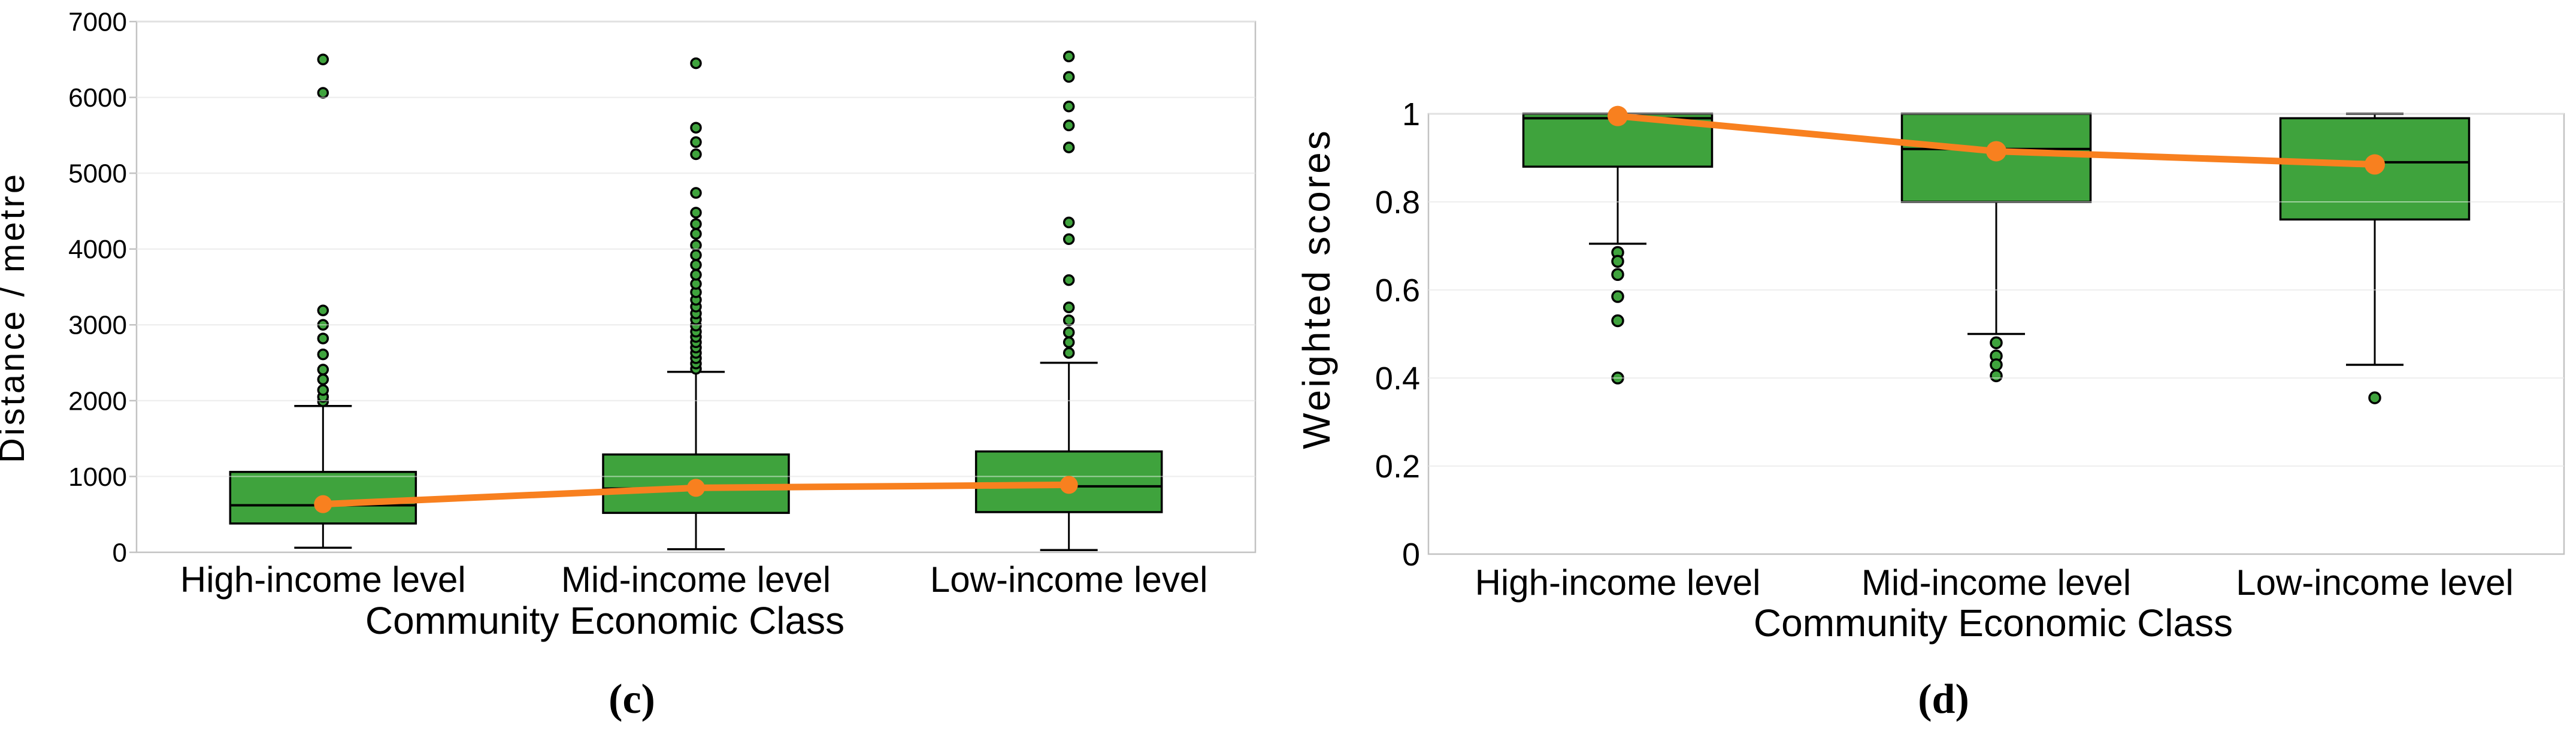 The image size is (2576, 735). Describe the element at coordinates (1397, 202) in the screenshot. I see `y-tick-label: 0.8` at that location.